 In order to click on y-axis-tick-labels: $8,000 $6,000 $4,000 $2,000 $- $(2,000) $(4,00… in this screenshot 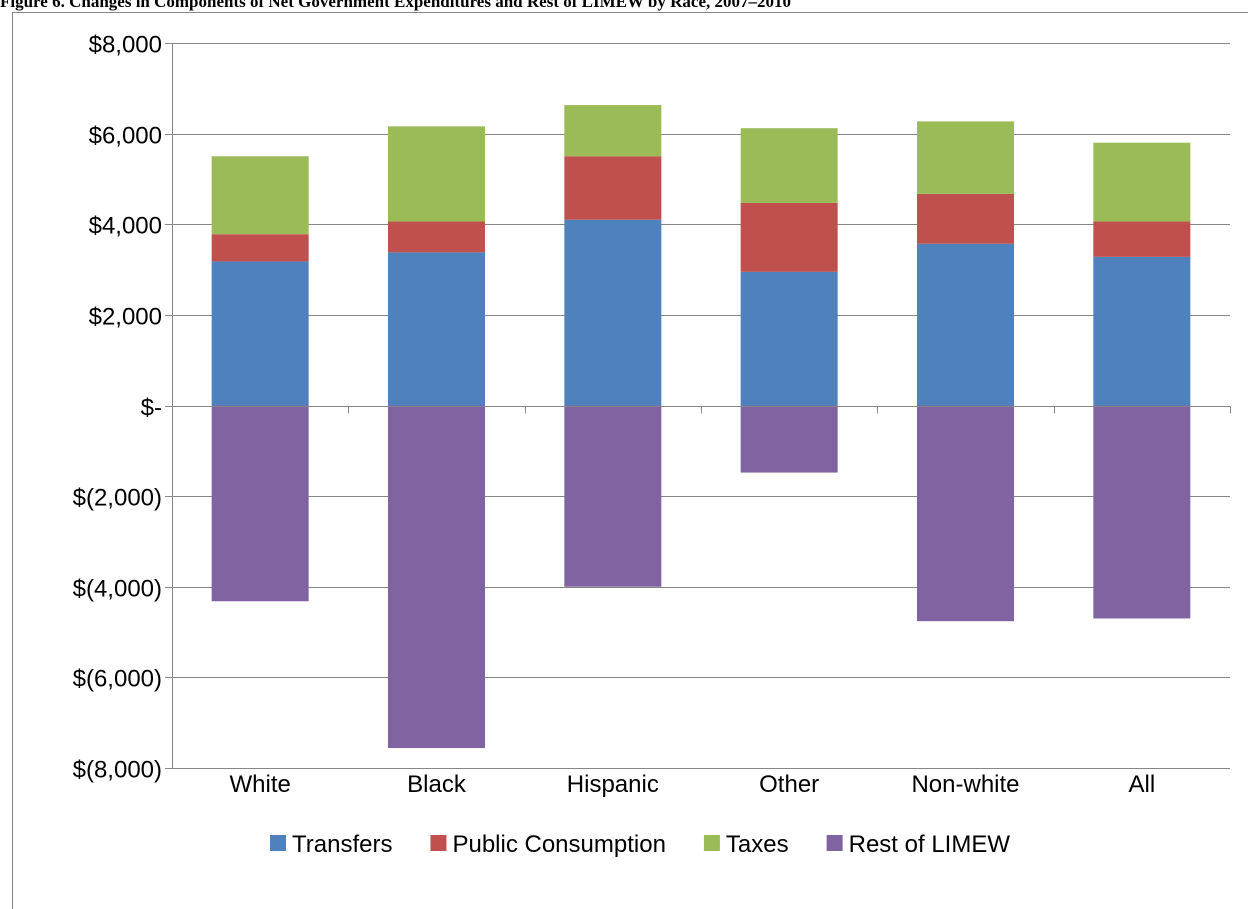, I will do `click(117, 408)`.